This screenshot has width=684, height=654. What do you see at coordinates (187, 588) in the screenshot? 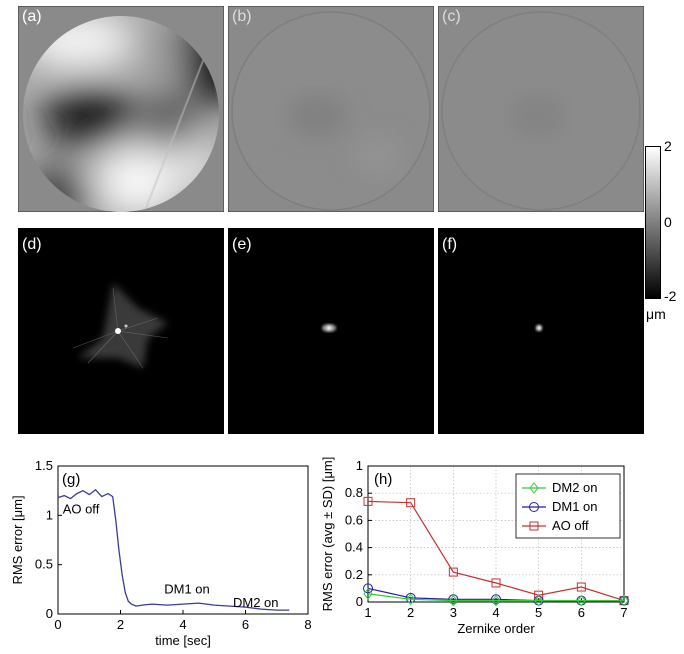
I see `annotation-dm1-on: DM1 on` at bounding box center [187, 588].